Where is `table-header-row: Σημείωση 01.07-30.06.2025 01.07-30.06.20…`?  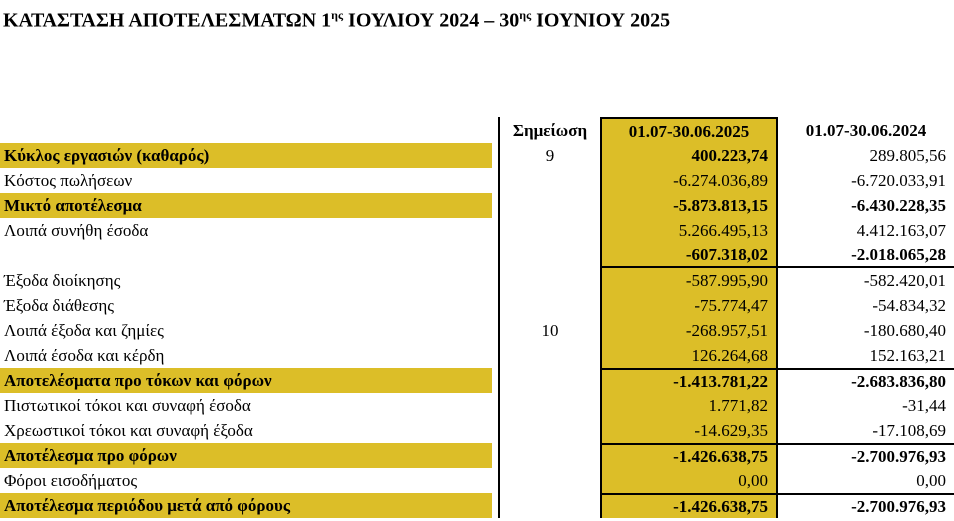 table-header-row: Σημείωση 01.07-30.06.2025 01.07-30.06.20… is located at coordinates (477, 130).